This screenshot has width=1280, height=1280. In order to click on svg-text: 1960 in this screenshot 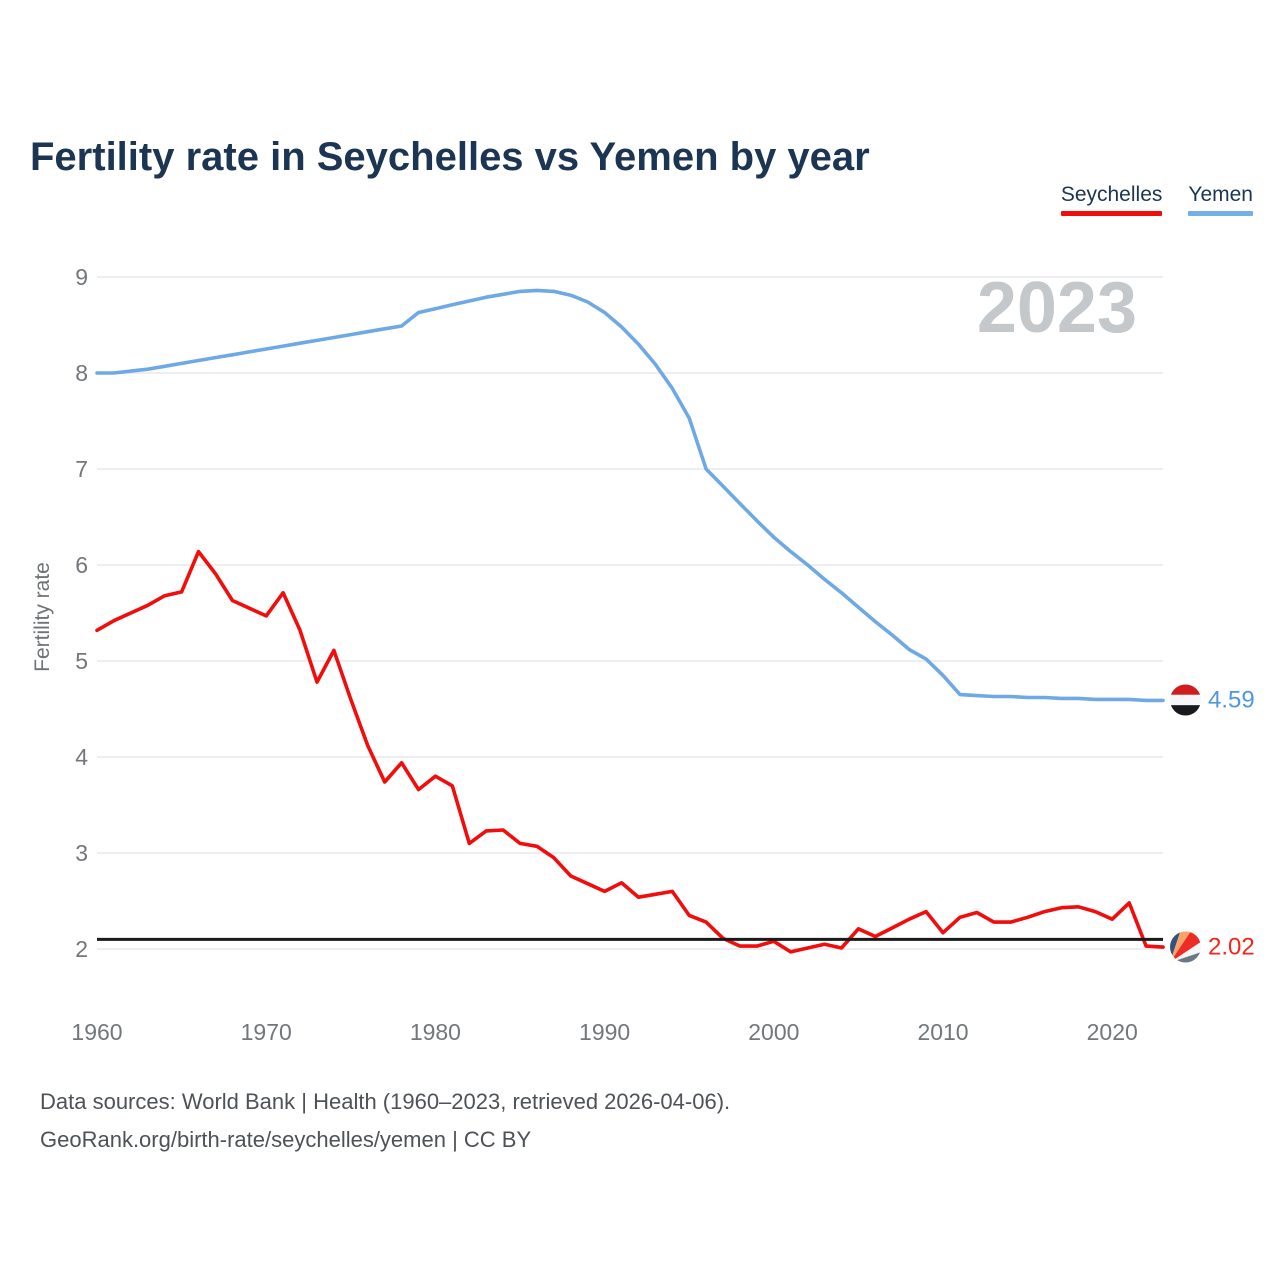, I will do `click(96, 1032)`.